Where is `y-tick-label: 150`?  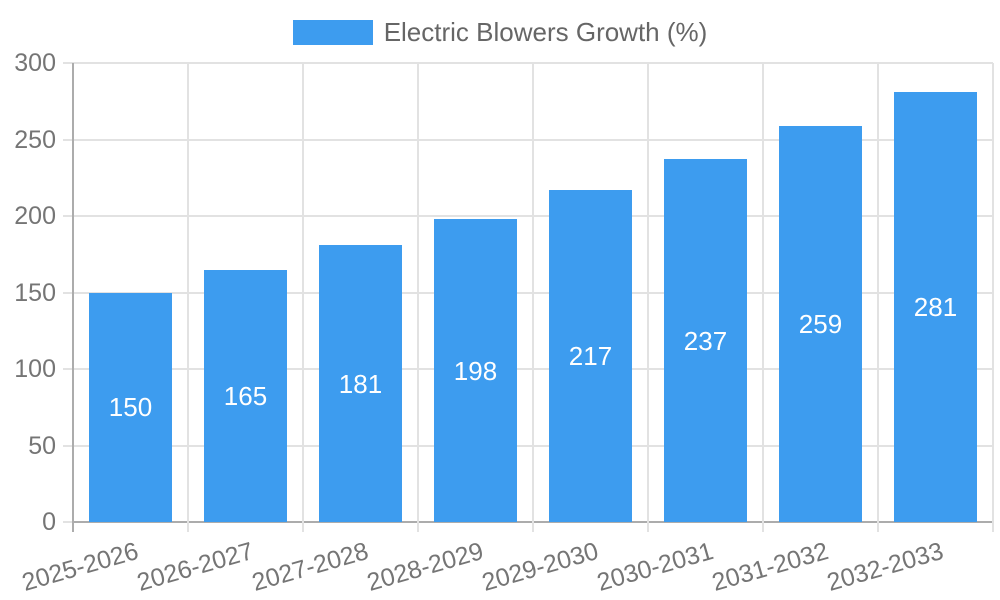 y-tick-label: 150 is located at coordinates (35, 292).